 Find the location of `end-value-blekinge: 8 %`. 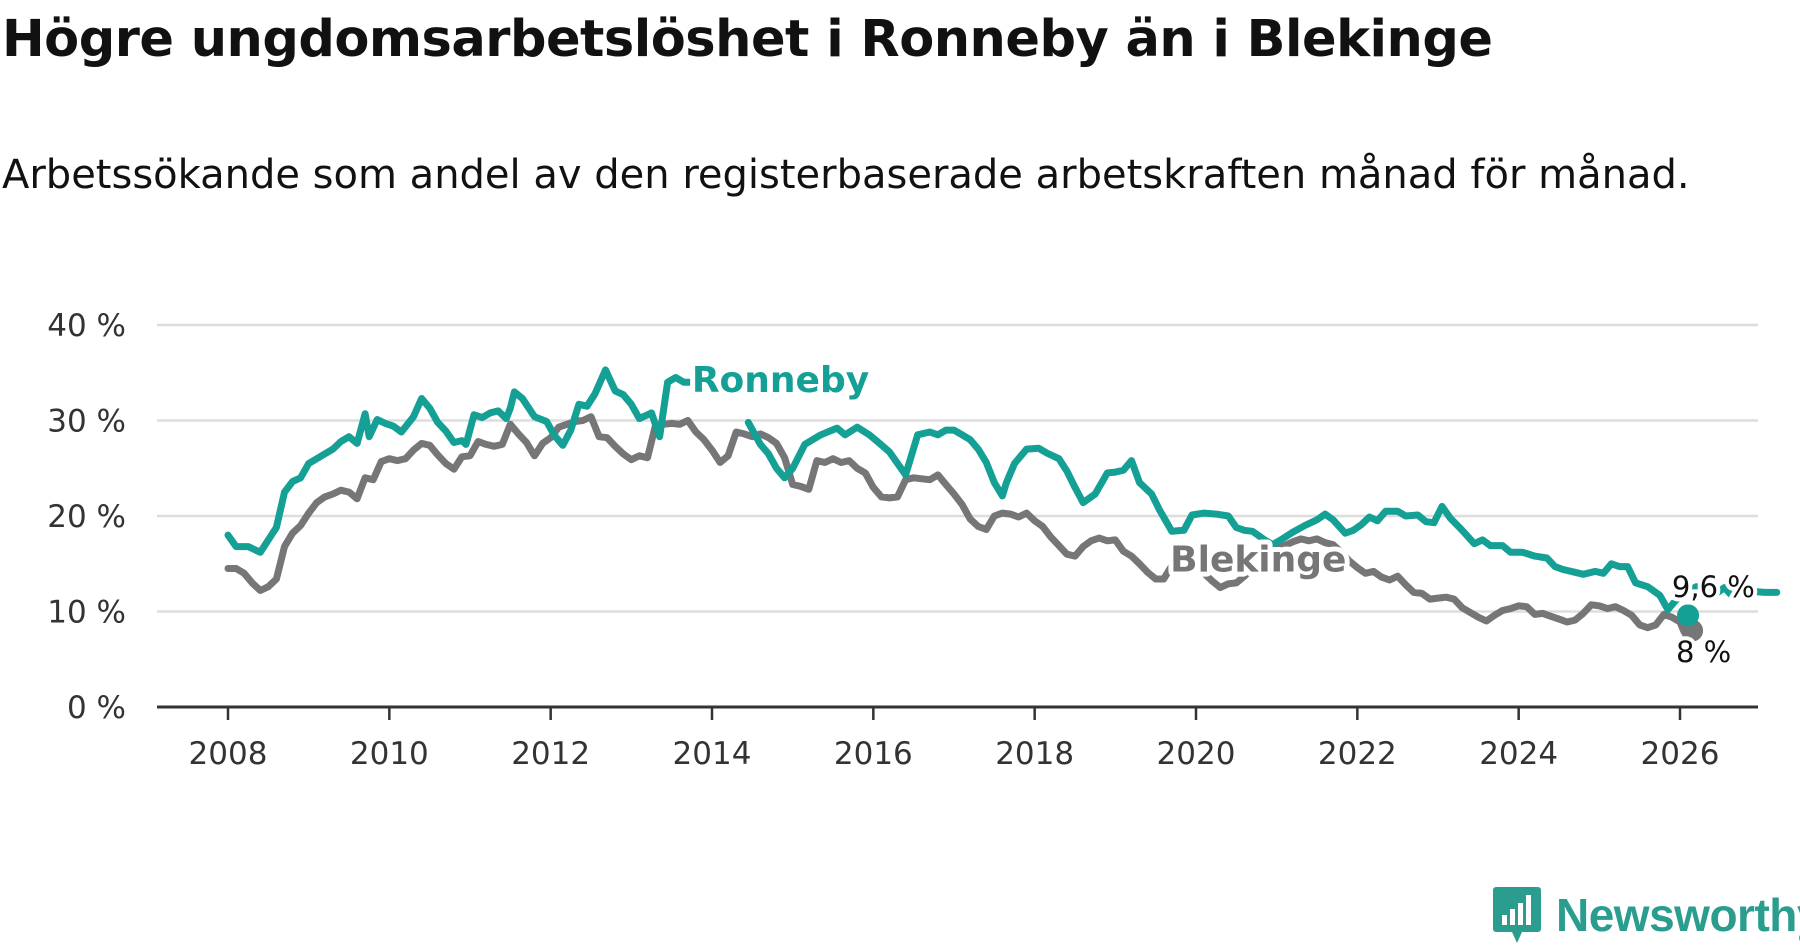

end-value-blekinge: 8 % is located at coordinates (1703, 652).